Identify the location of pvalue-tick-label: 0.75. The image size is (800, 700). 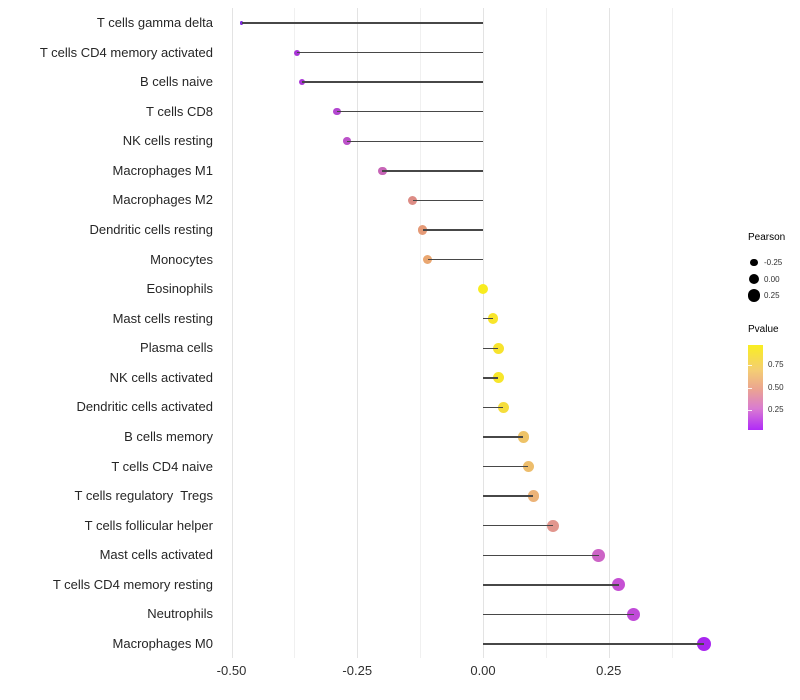
(776, 364).